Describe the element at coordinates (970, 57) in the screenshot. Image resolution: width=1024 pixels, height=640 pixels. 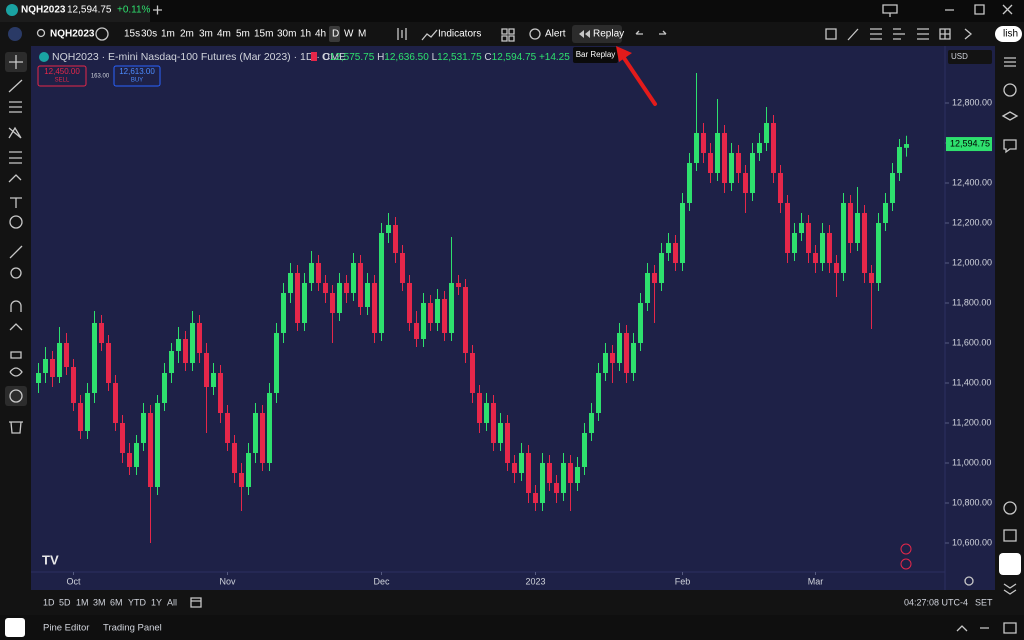
I see `currency-select` at that location.